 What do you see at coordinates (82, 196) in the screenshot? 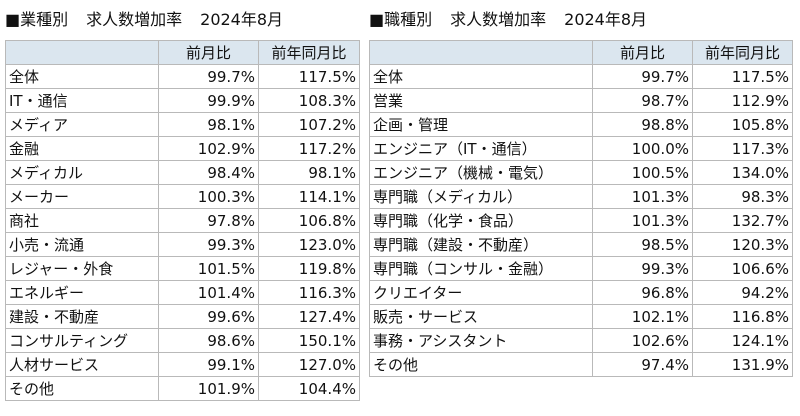
I see `industry-row-label: メーカー` at bounding box center [82, 196].